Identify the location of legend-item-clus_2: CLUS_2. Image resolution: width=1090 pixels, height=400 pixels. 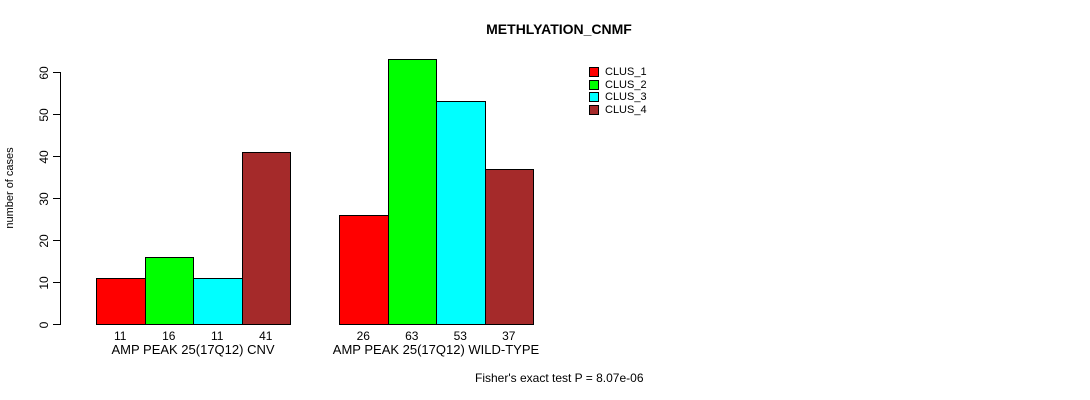
(618, 85).